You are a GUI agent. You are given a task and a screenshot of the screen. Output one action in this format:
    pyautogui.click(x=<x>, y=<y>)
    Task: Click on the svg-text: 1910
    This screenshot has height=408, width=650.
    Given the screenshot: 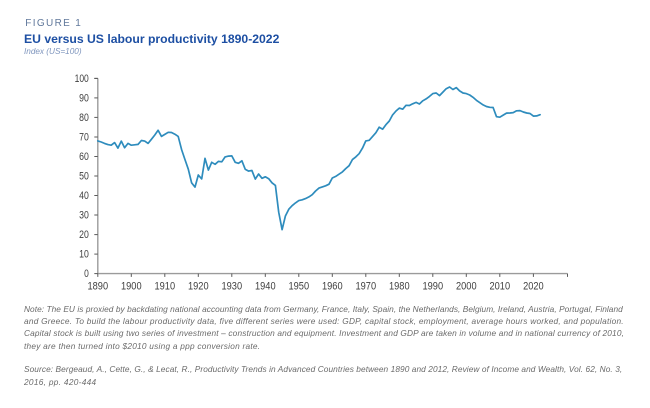 What is the action you would take?
    pyautogui.click(x=165, y=287)
    